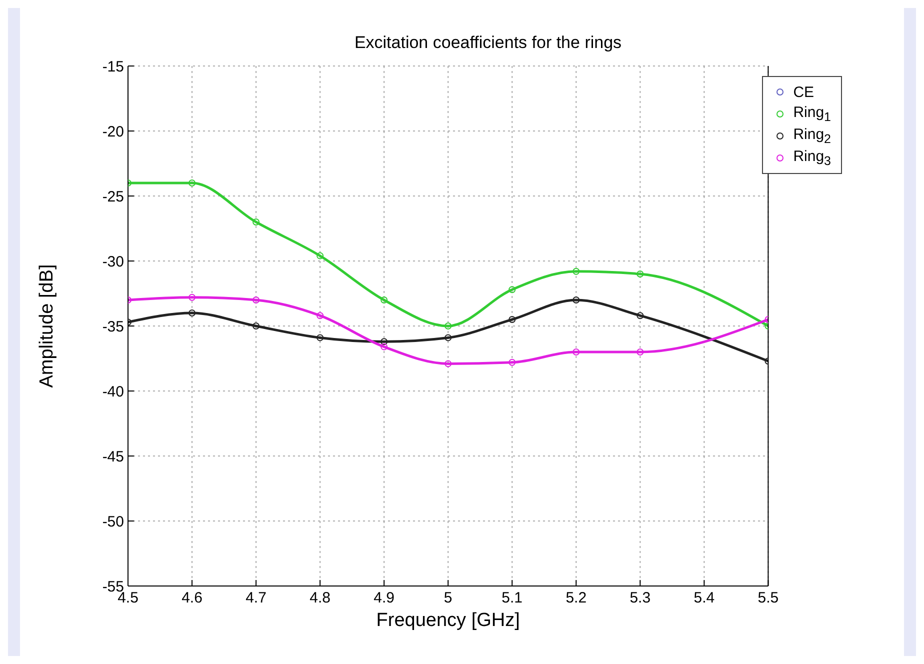 The width and height of the screenshot is (924, 664). What do you see at coordinates (768, 598) in the screenshot?
I see `x-tick-label: 5.5` at bounding box center [768, 598].